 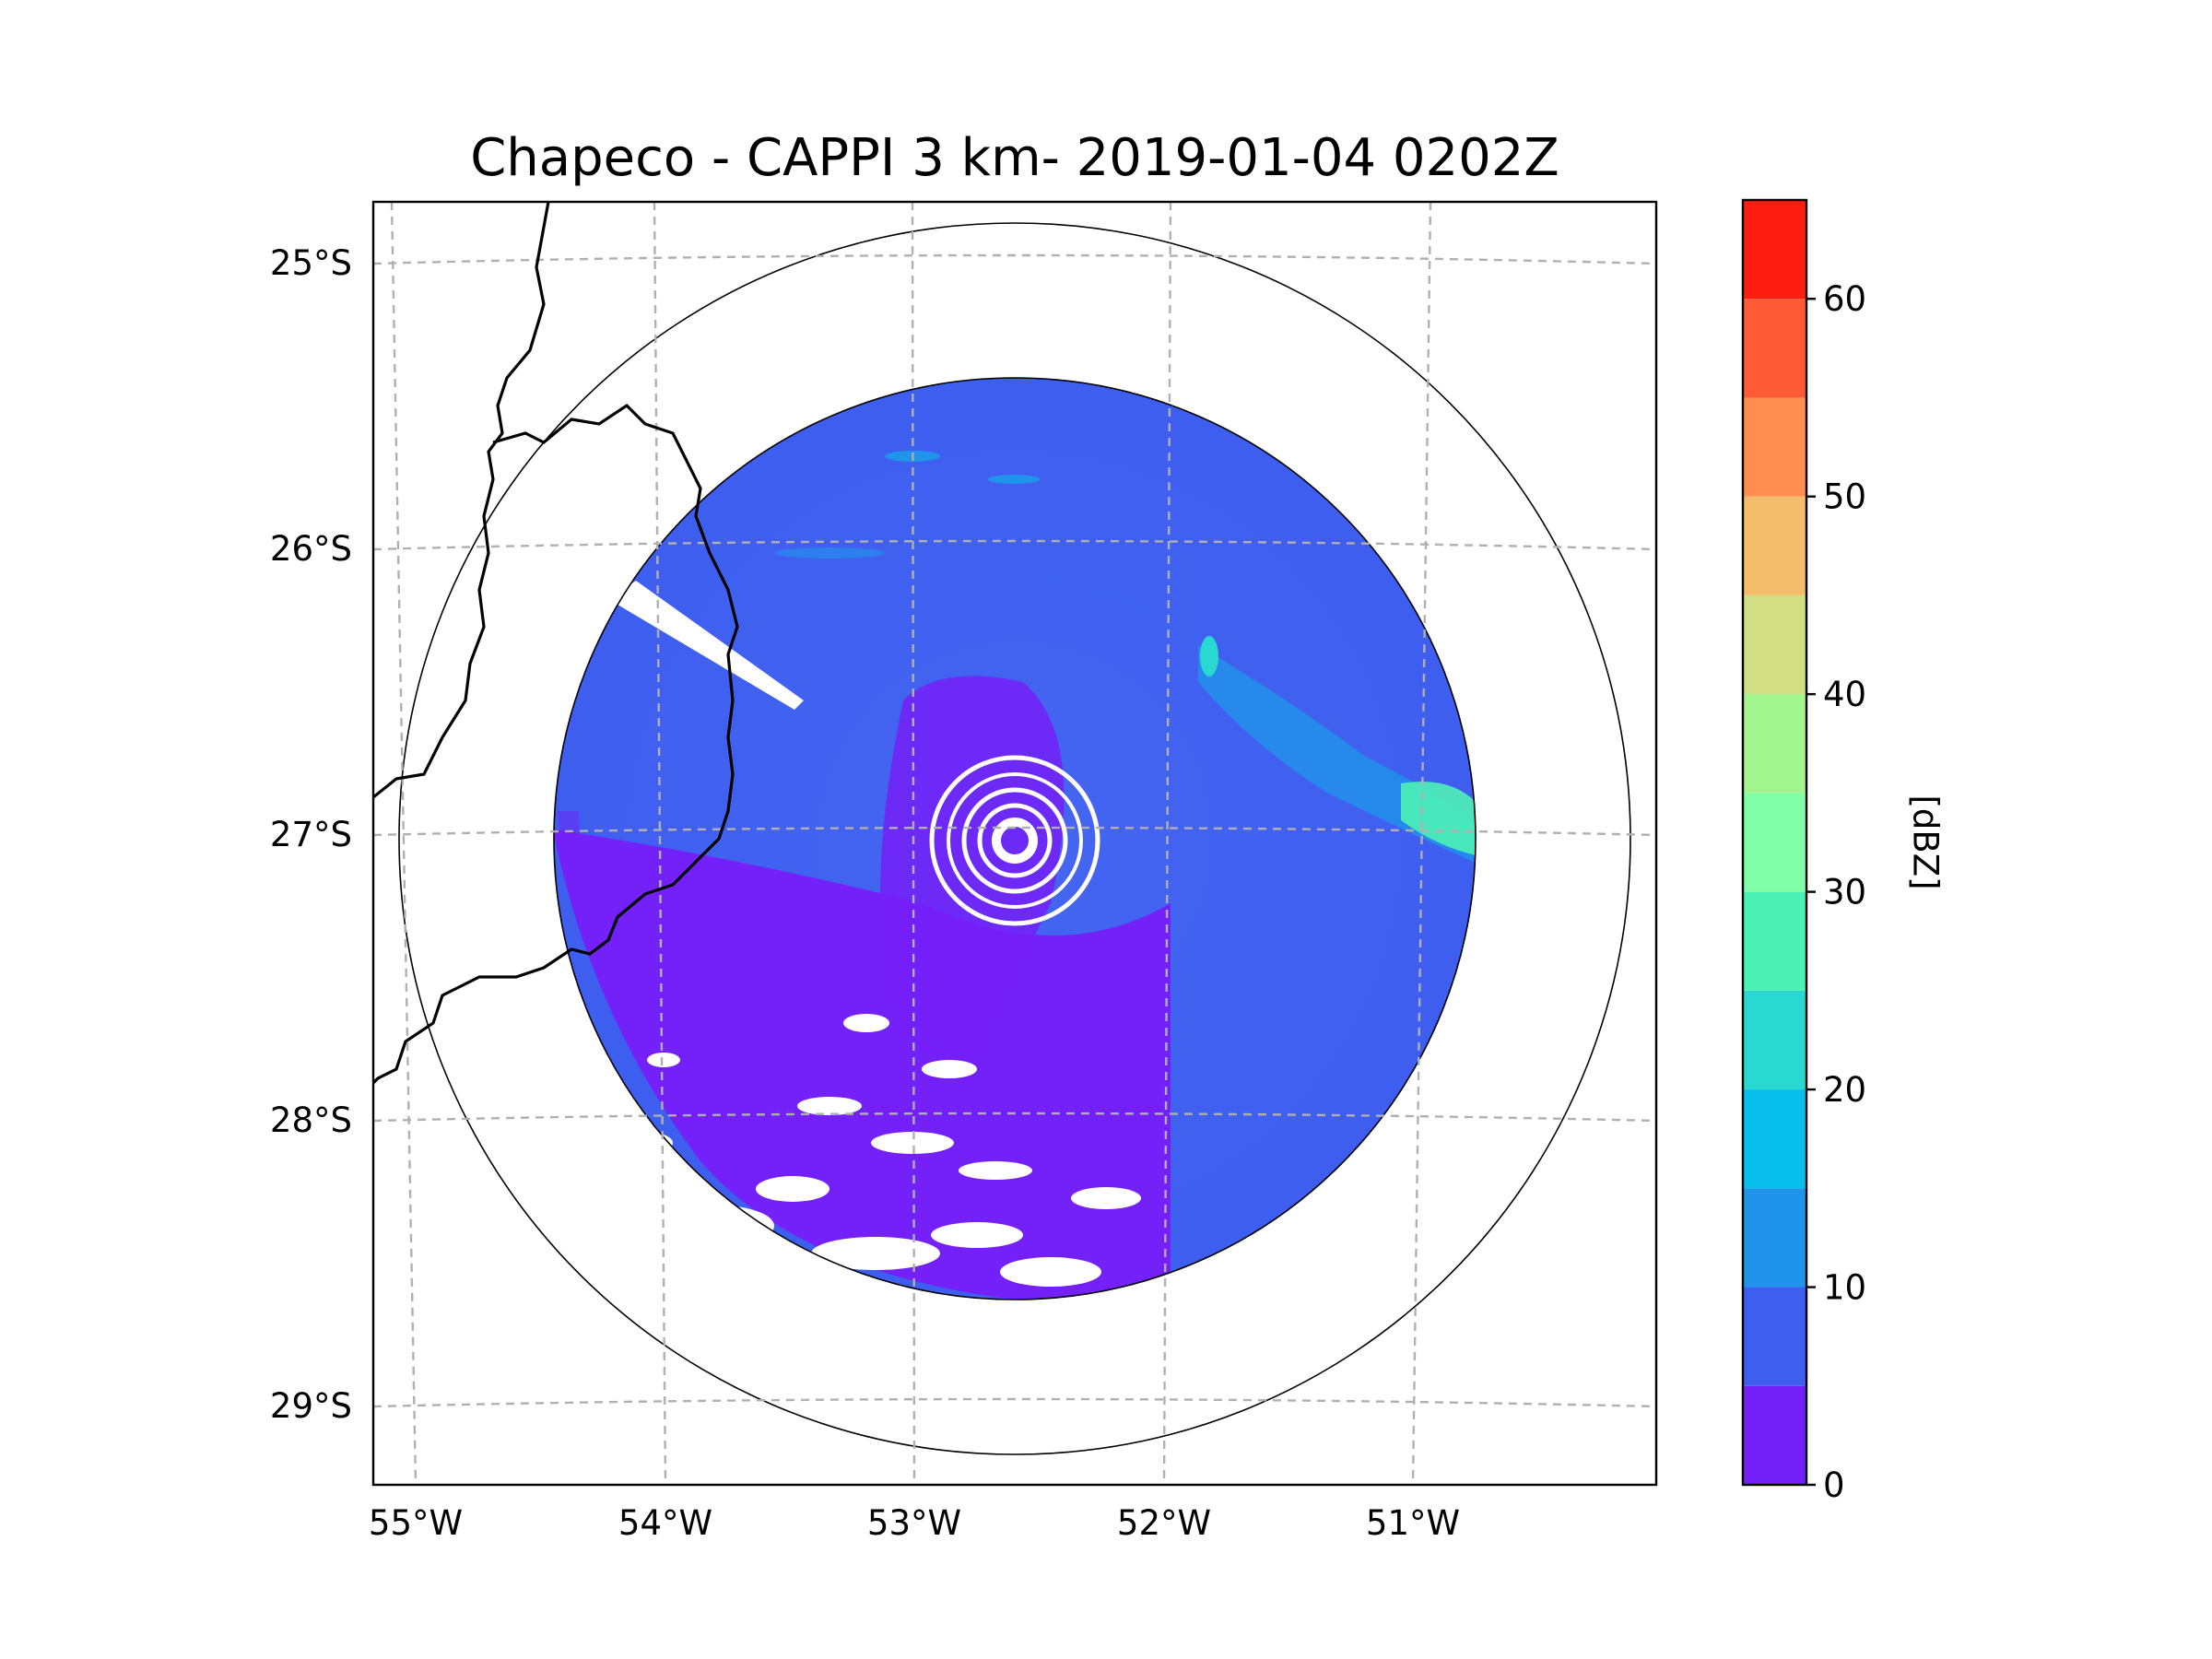 I want to click on y-tick-label: 25°S, so click(x=311, y=263).